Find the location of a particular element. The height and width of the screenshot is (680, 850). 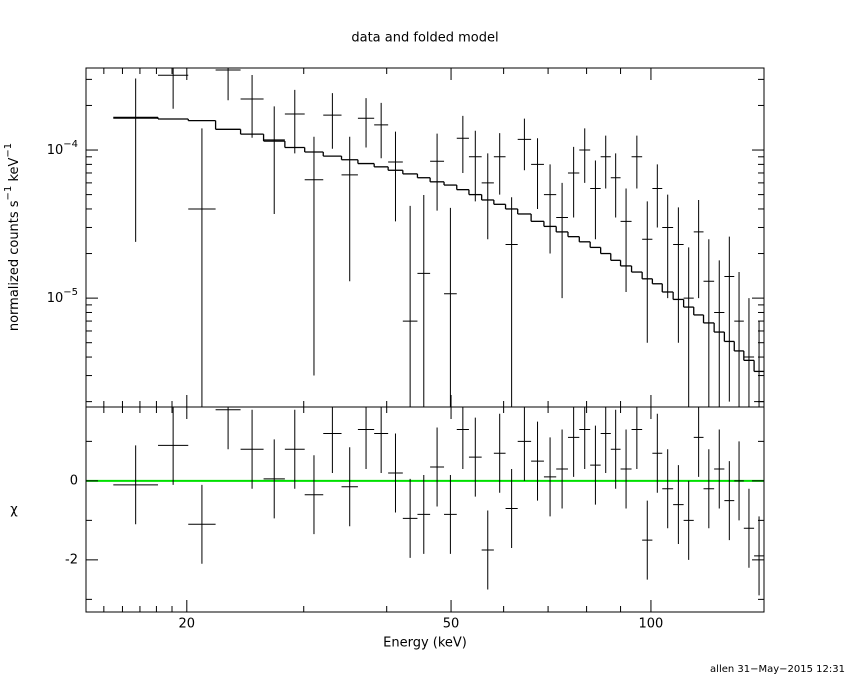

x-axis-label: Energy (keV) is located at coordinates (425, 643).